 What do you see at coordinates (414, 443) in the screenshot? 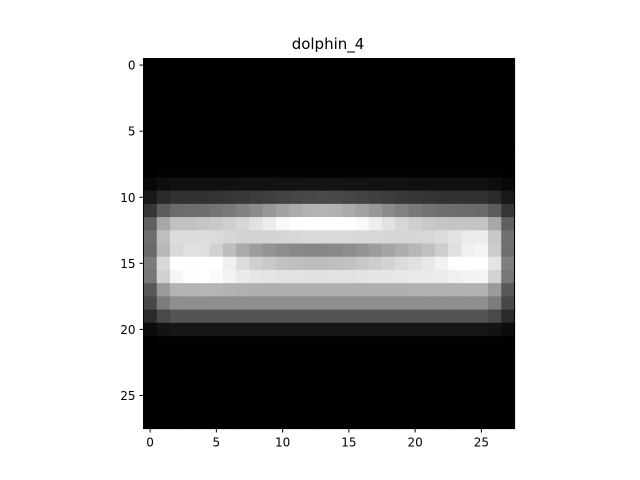
I see `x-tick-label: 20` at bounding box center [414, 443].